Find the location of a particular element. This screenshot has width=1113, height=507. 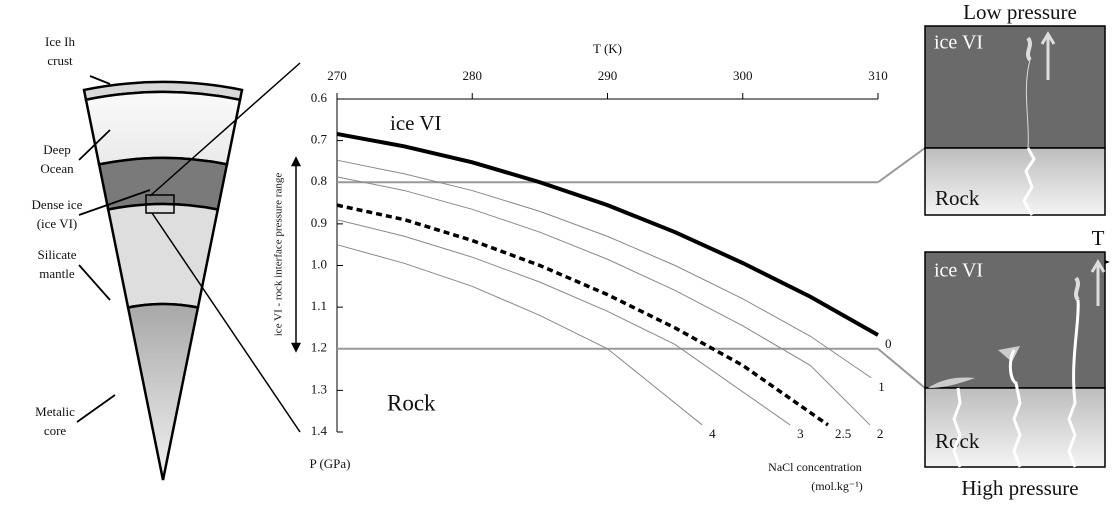

x-tick-label: 310 is located at coordinates (878, 75).